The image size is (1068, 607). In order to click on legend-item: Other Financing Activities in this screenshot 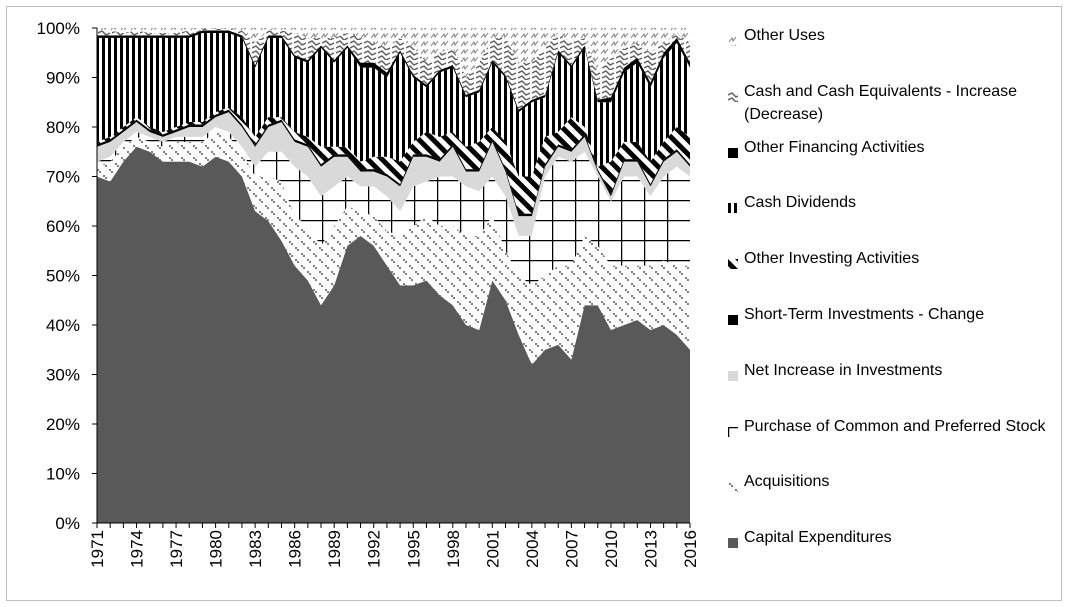, I will do `click(890, 147)`.